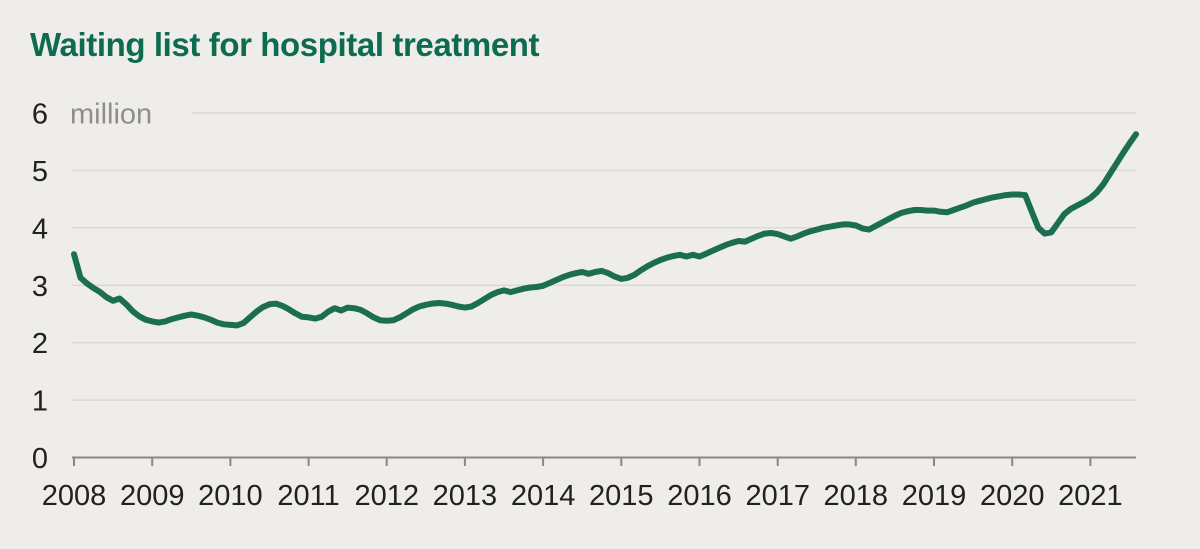  What do you see at coordinates (40, 115) in the screenshot?
I see `y-tick-label: 6` at bounding box center [40, 115].